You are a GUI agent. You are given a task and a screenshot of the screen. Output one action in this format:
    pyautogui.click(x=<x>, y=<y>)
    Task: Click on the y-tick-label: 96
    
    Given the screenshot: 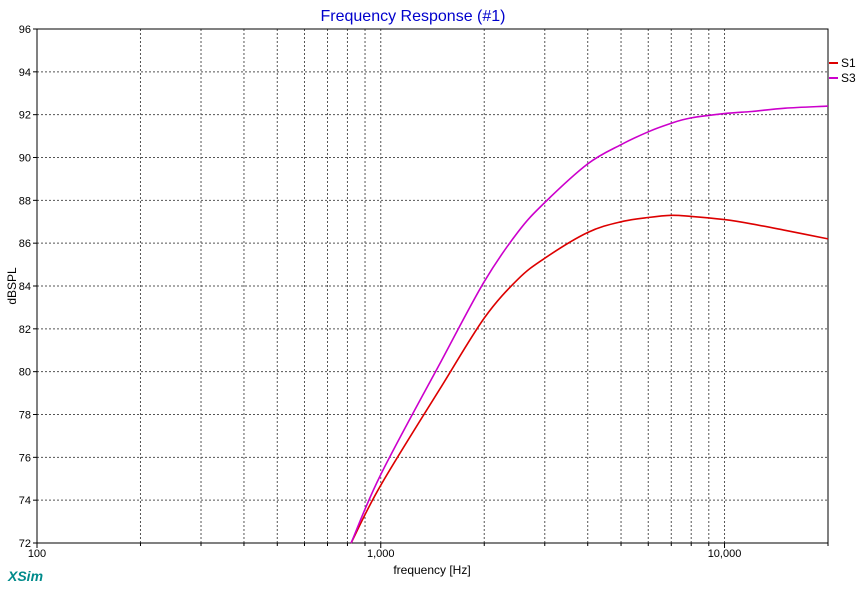 What is the action you would take?
    pyautogui.click(x=25, y=30)
    